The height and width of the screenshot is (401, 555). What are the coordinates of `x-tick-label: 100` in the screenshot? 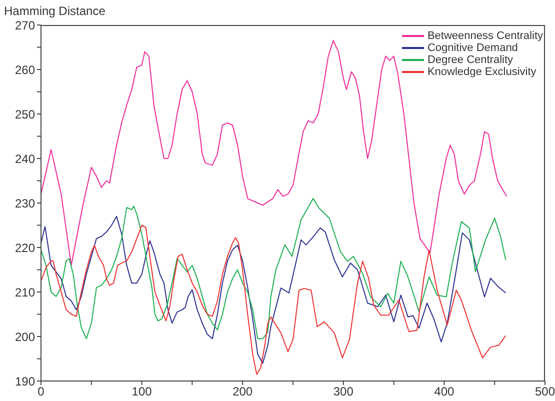 It's located at (142, 391).